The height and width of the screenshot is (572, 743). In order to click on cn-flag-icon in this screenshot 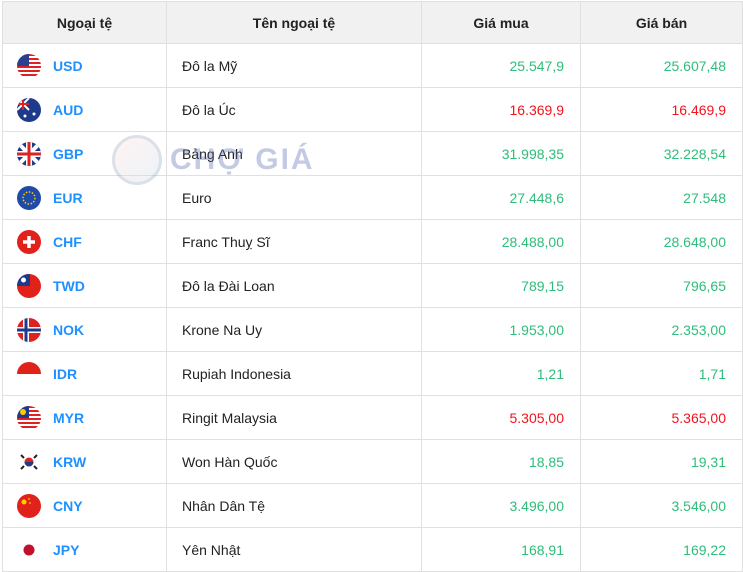, I will do `click(29, 505)`.